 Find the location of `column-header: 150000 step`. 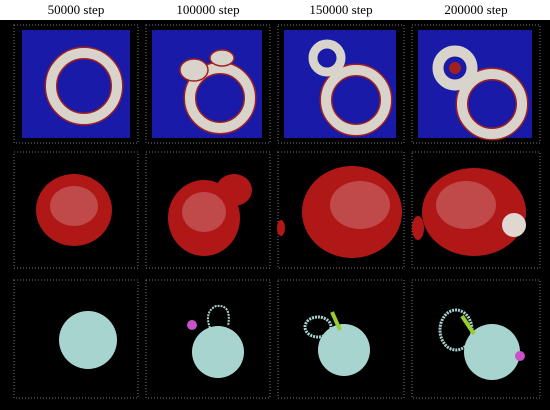

column-header: 150000 step is located at coordinates (340, 9).